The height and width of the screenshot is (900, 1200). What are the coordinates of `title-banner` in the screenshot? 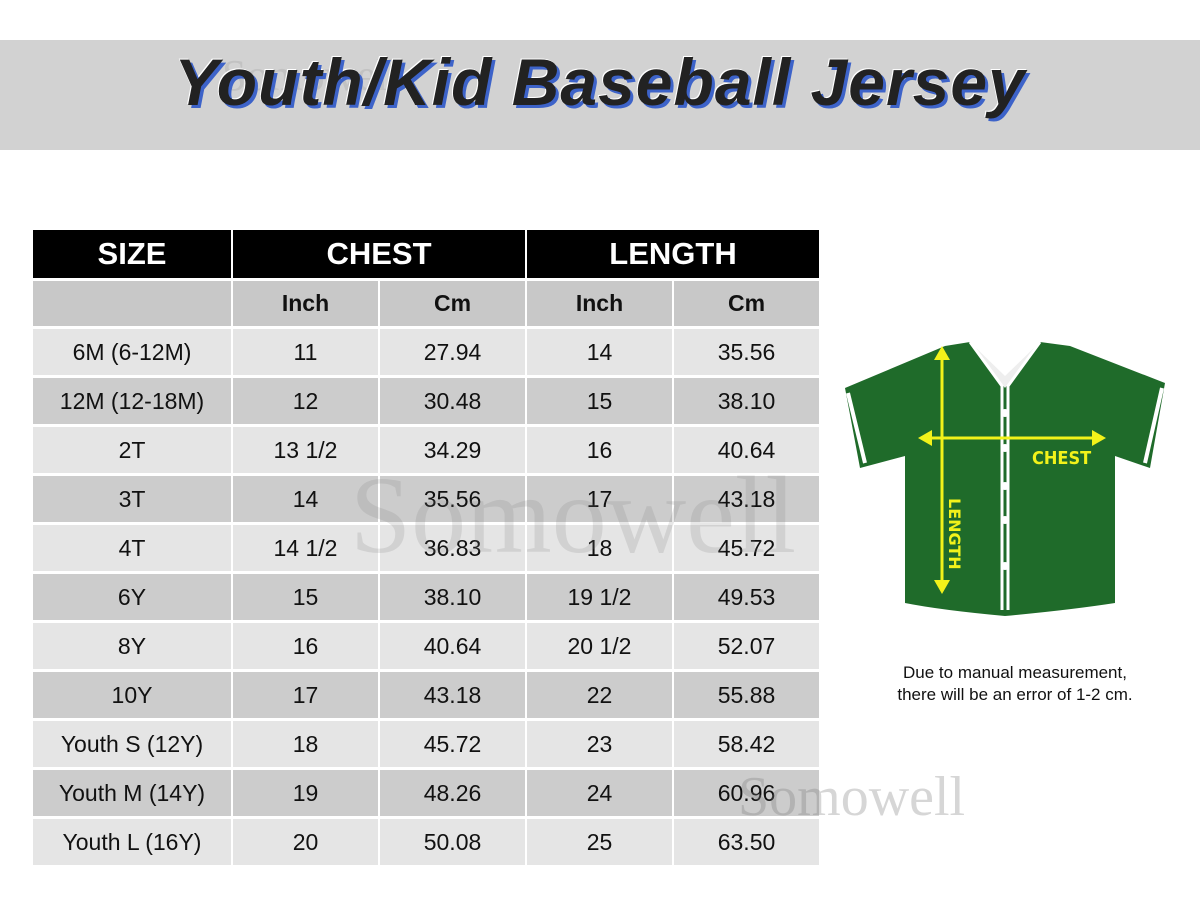 It's located at (600, 95).